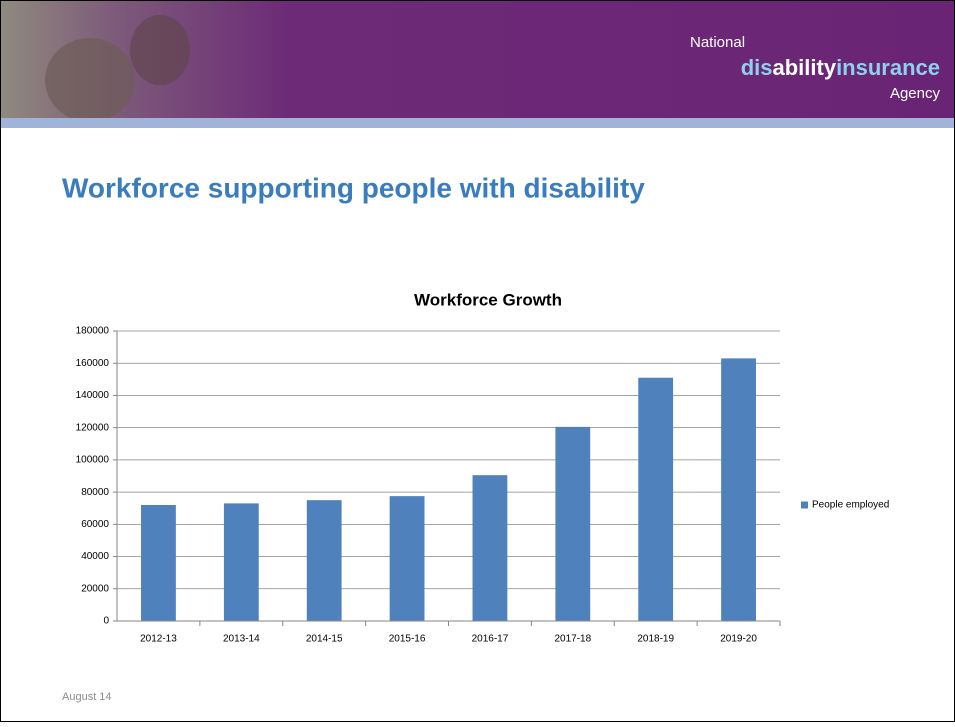 This screenshot has height=727, width=955. What do you see at coordinates (850, 505) in the screenshot?
I see `legend-label: People employed` at bounding box center [850, 505].